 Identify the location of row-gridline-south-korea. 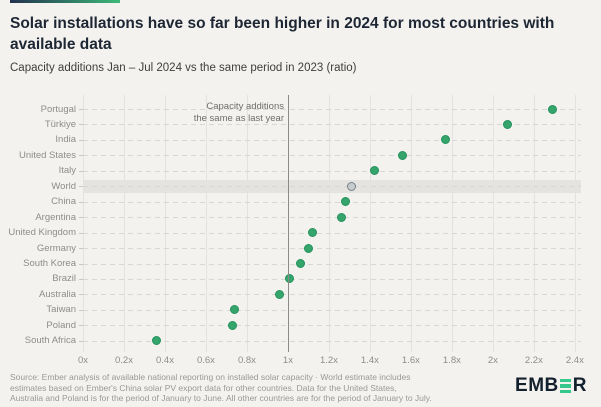
(332, 264).